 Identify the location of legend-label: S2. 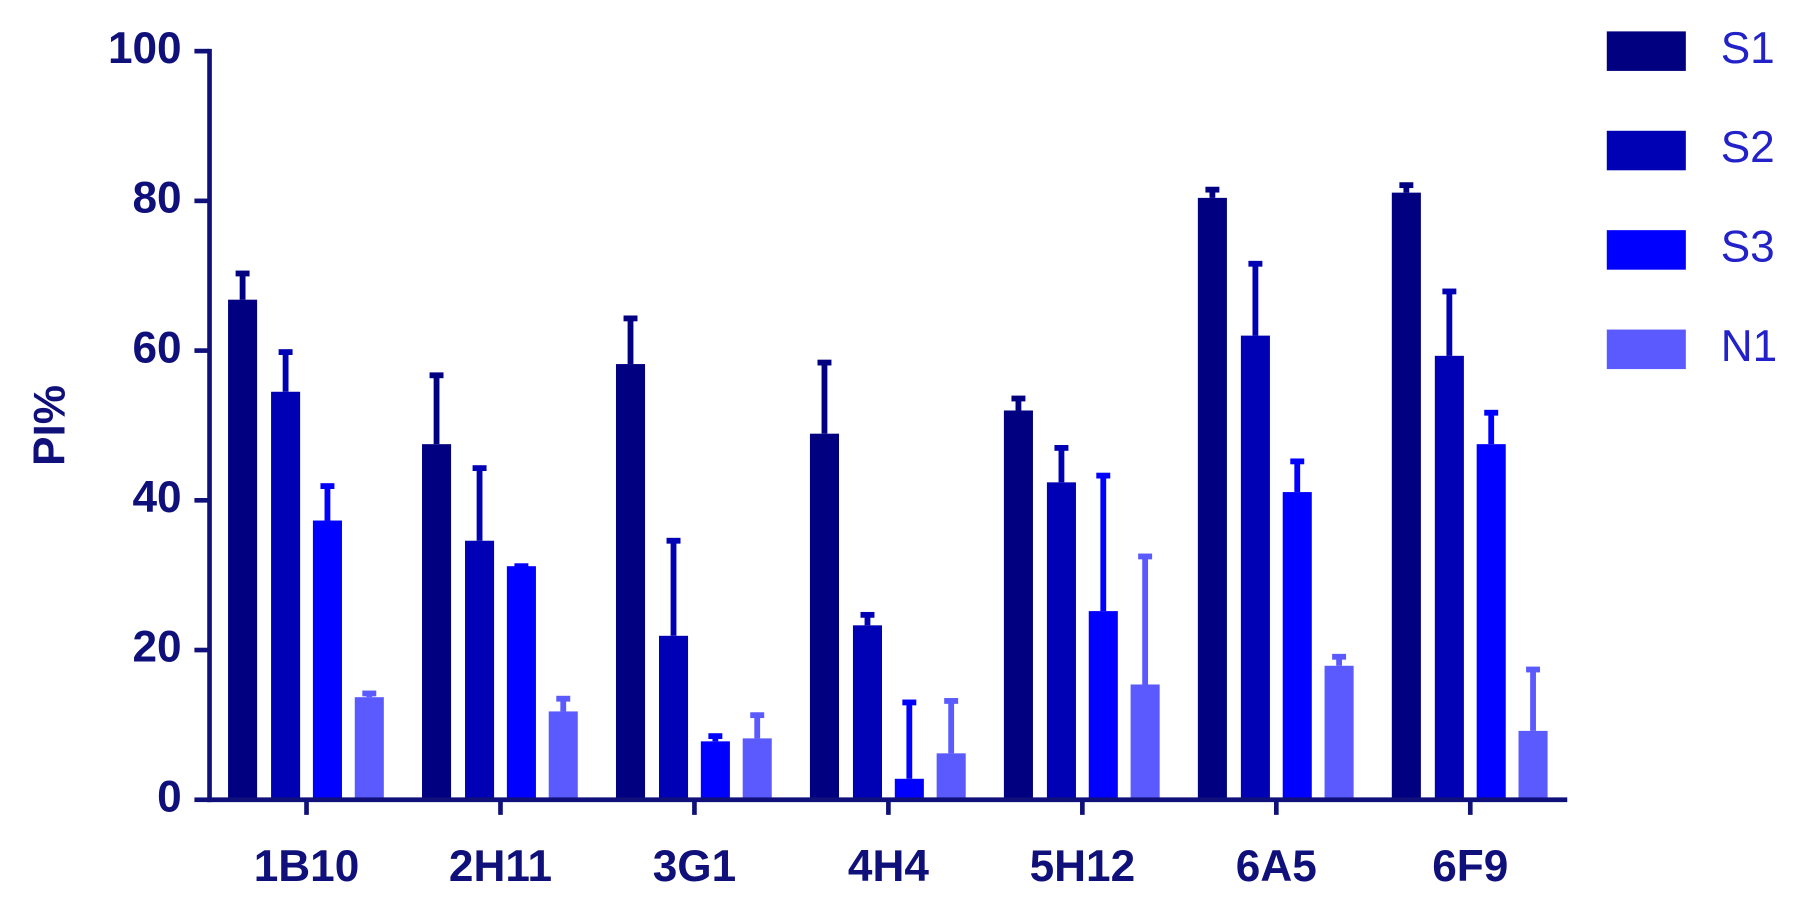
(1748, 147).